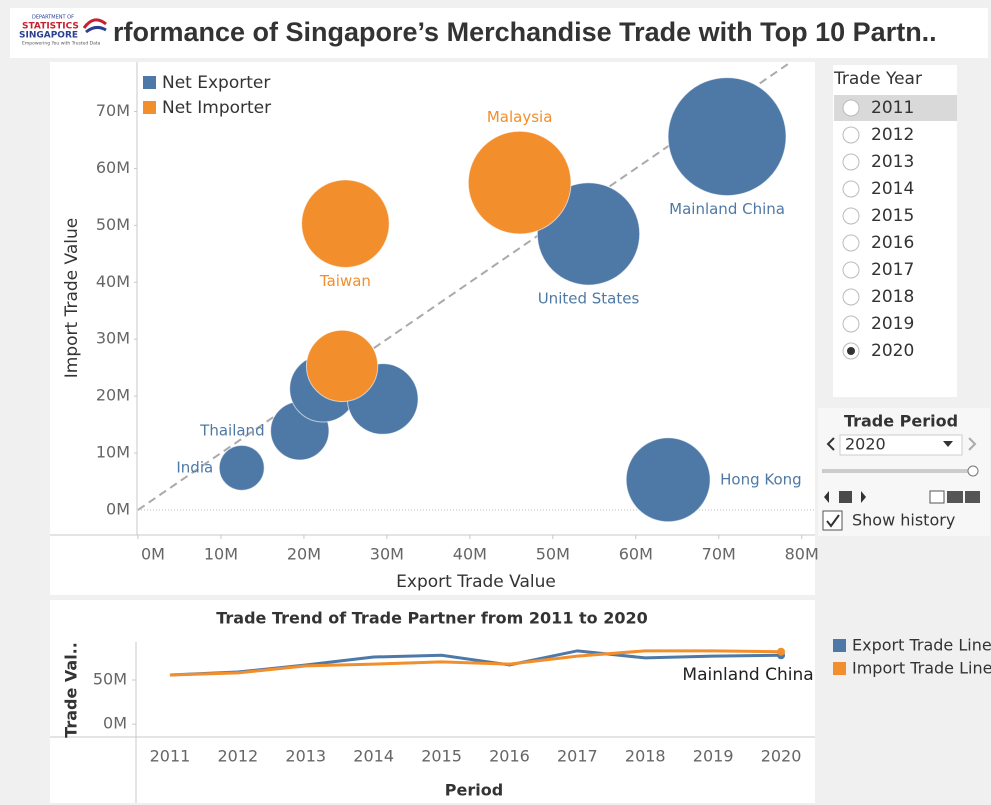 This screenshot has height=805, width=991. What do you see at coordinates (892, 162) in the screenshot?
I see `radio-label: 2013` at bounding box center [892, 162].